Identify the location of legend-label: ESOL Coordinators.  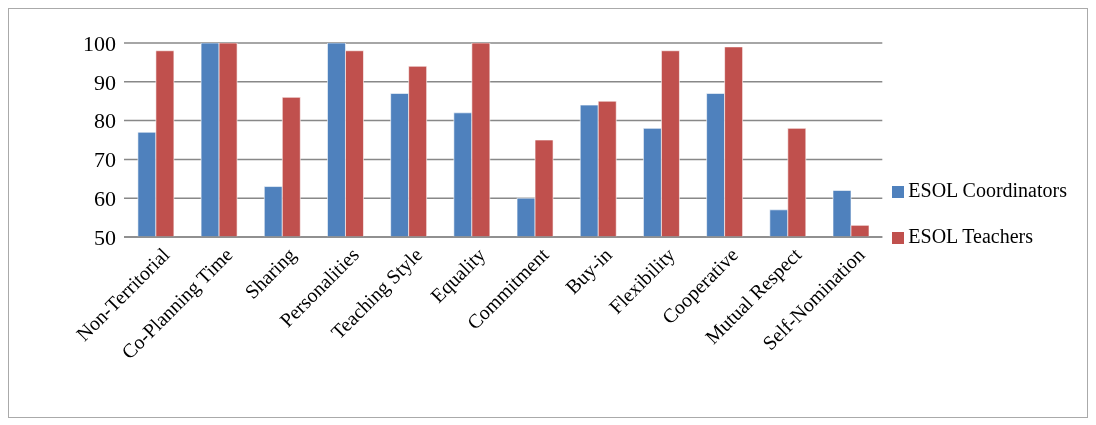
(987, 190).